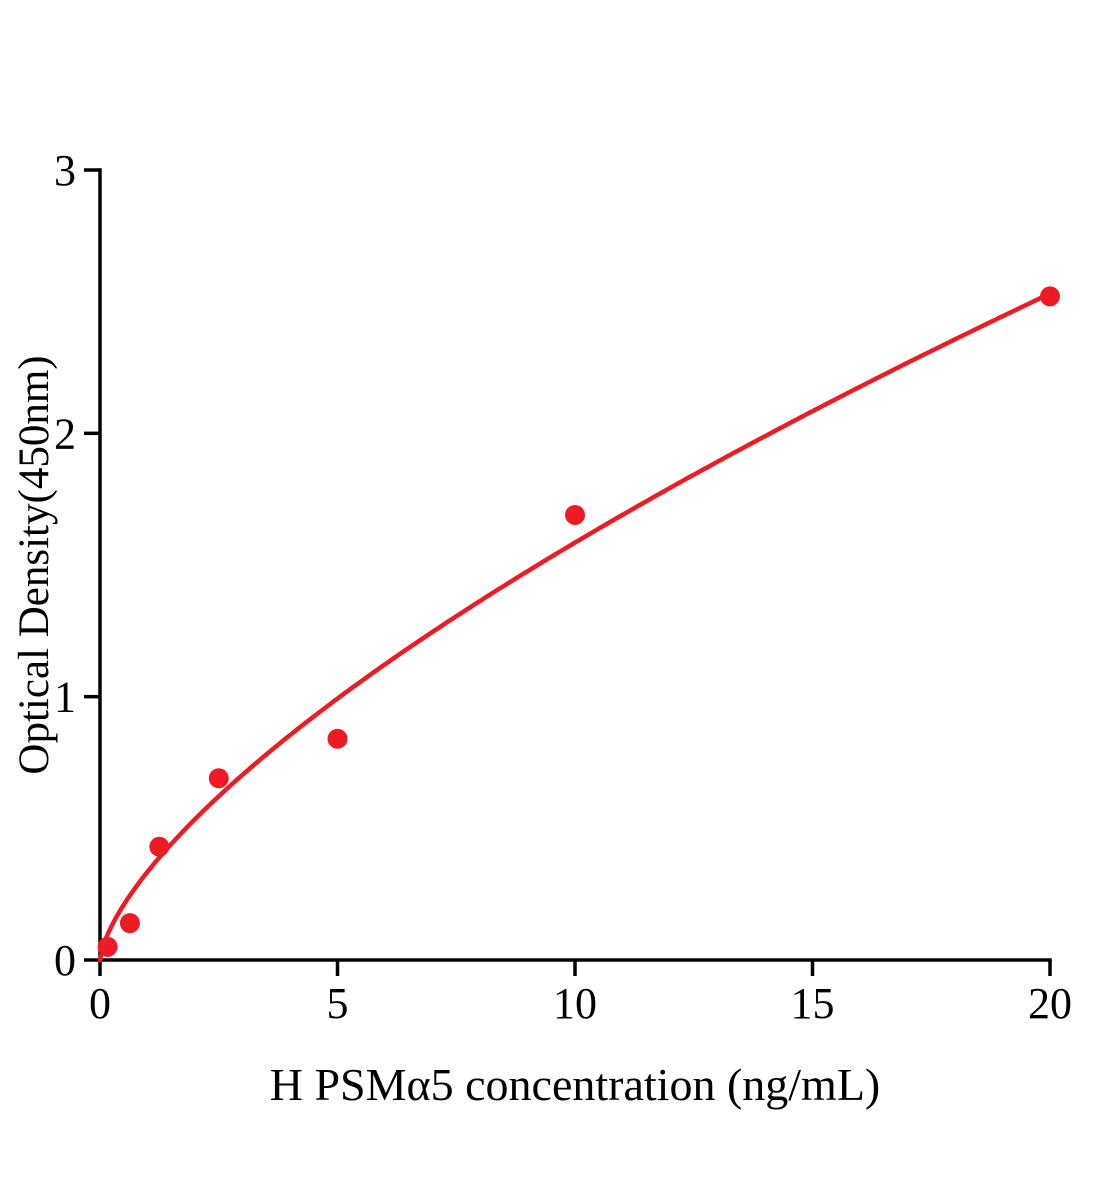  I want to click on x-tick-label: 10, so click(575, 1003).